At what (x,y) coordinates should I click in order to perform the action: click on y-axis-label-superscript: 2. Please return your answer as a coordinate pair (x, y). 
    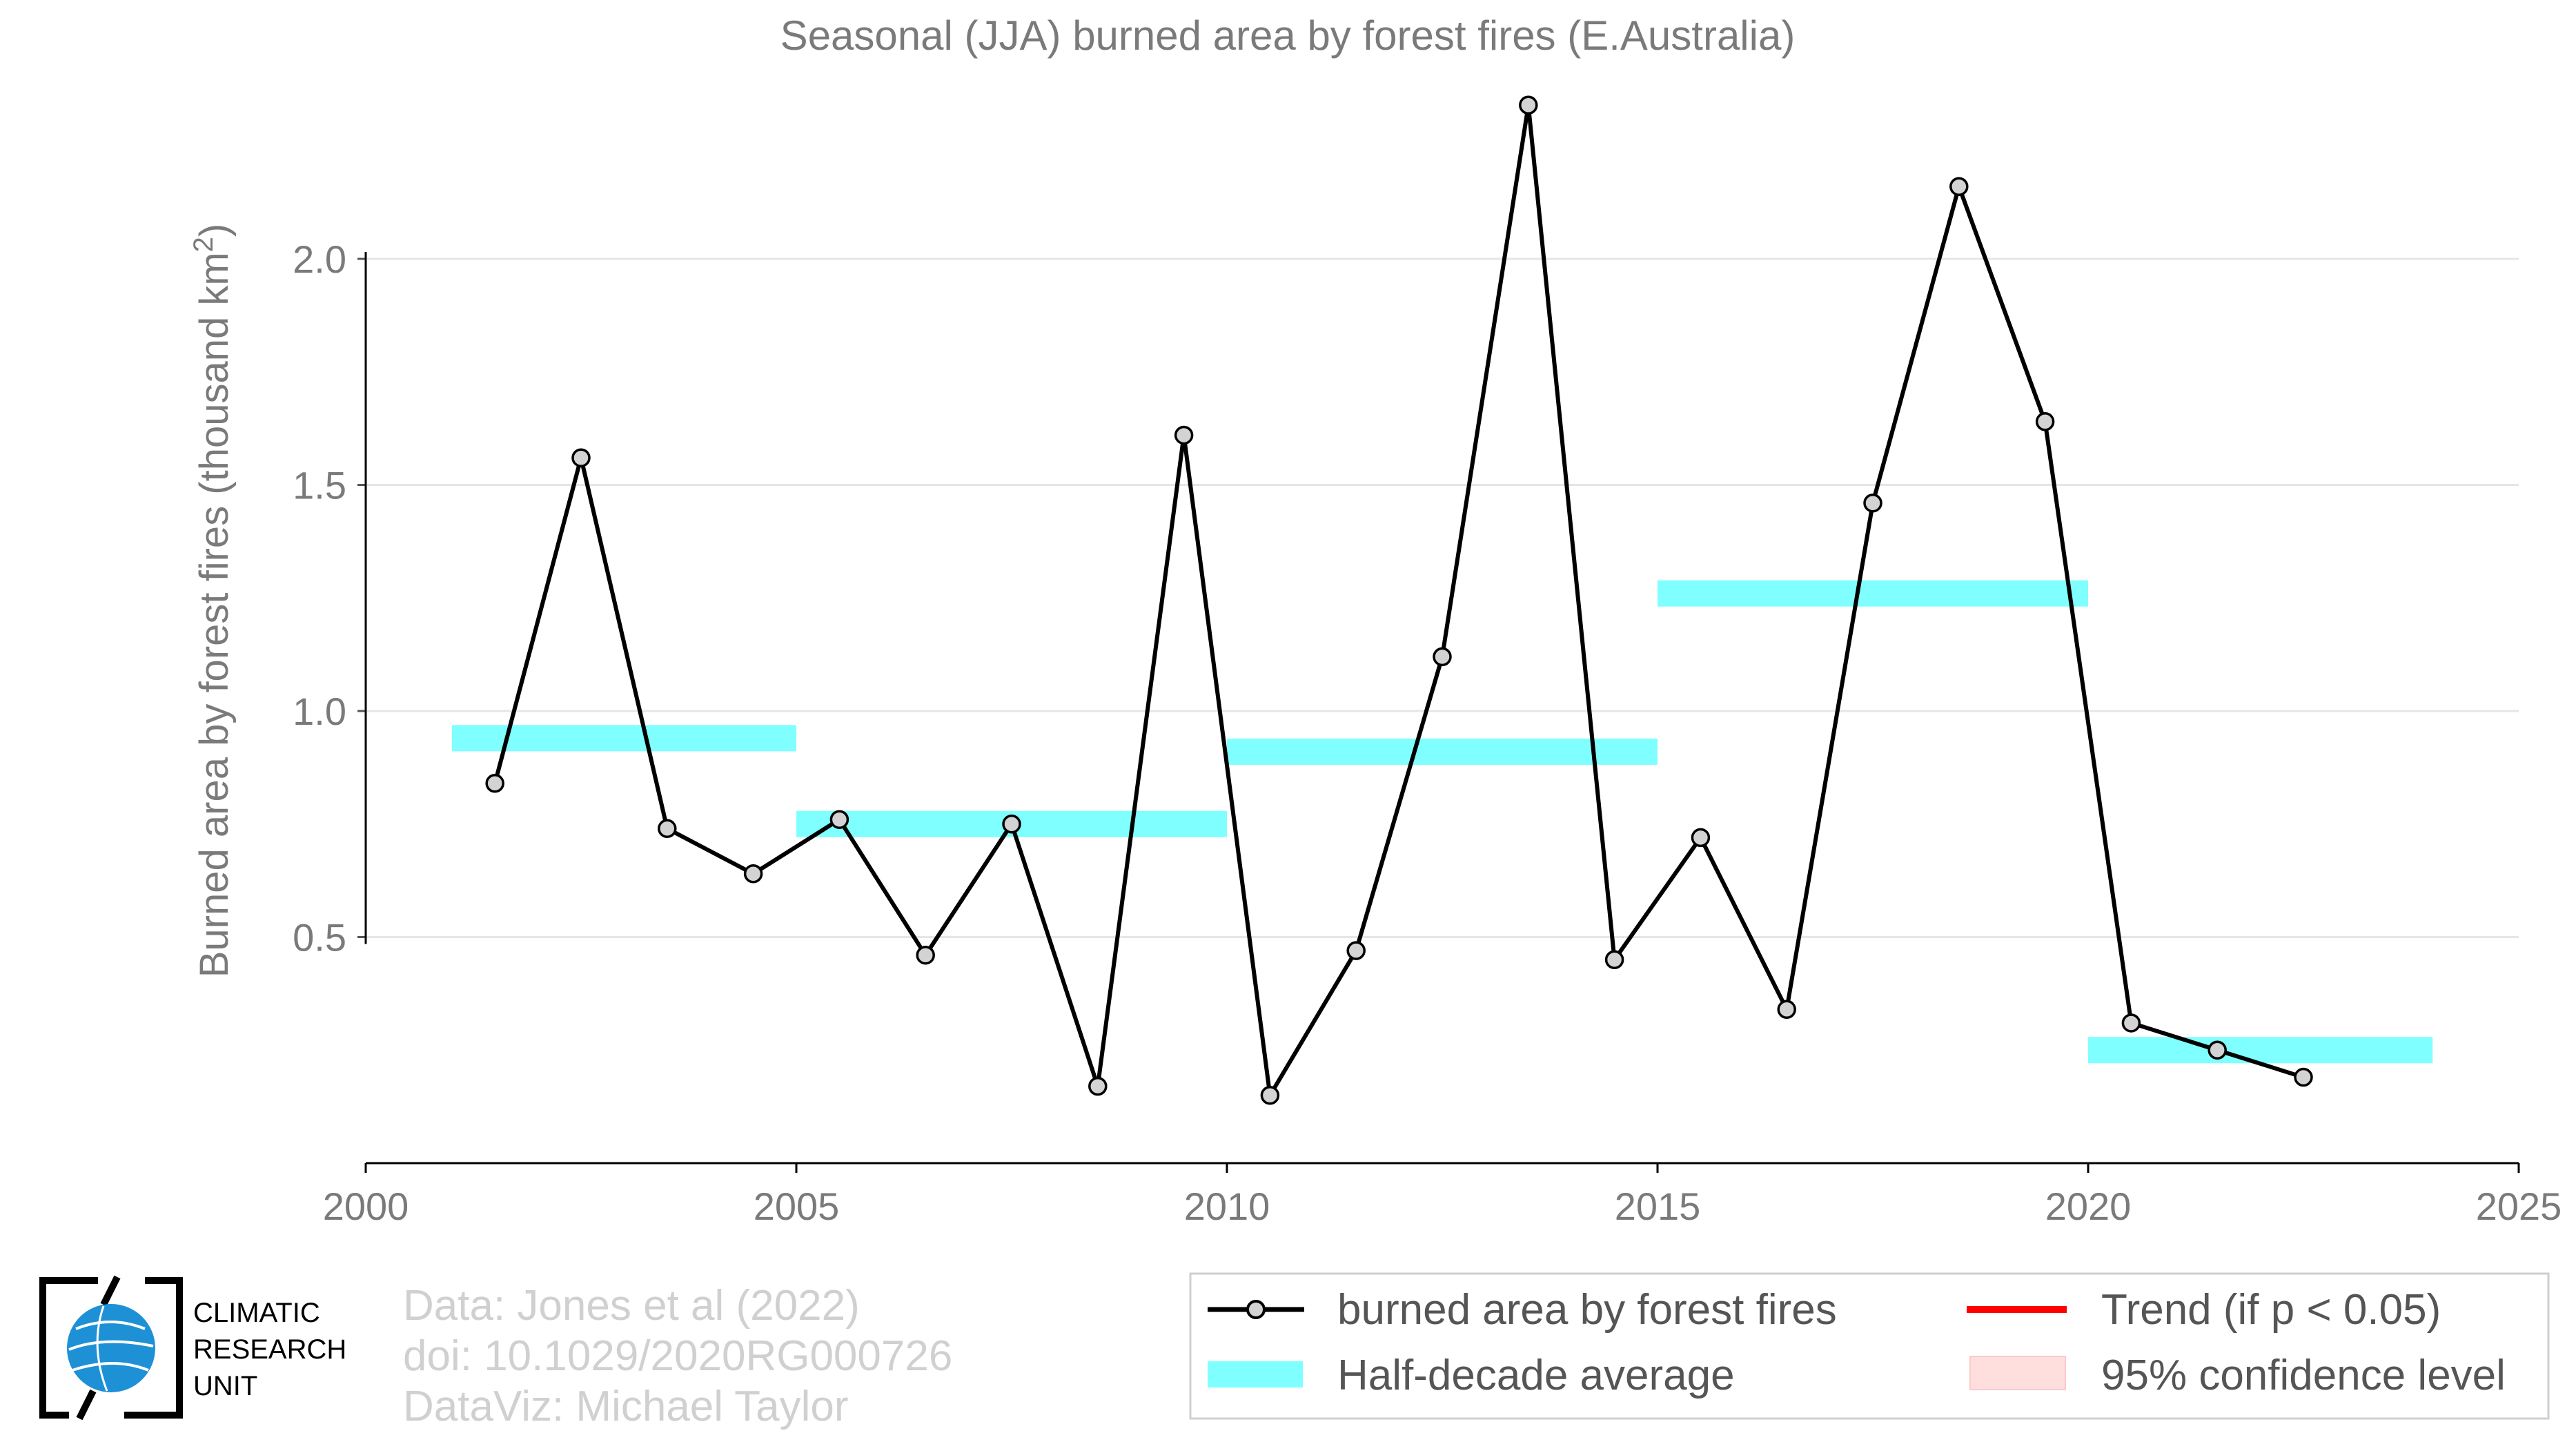
    Looking at the image, I should click on (203, 245).